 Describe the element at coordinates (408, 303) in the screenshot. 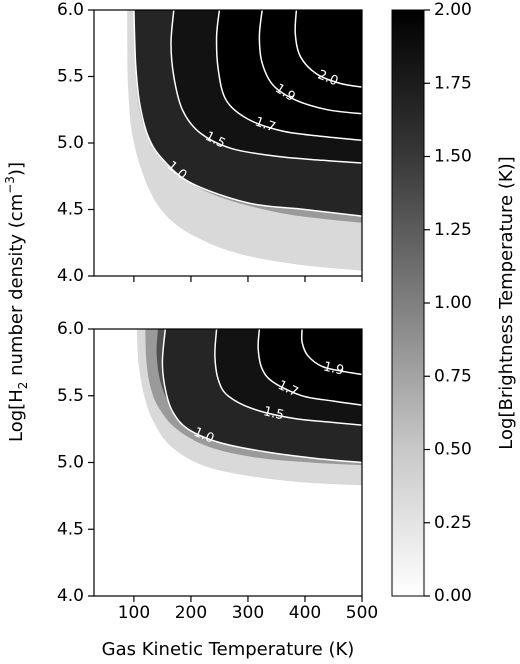

I see `colorbar-gradient` at that location.